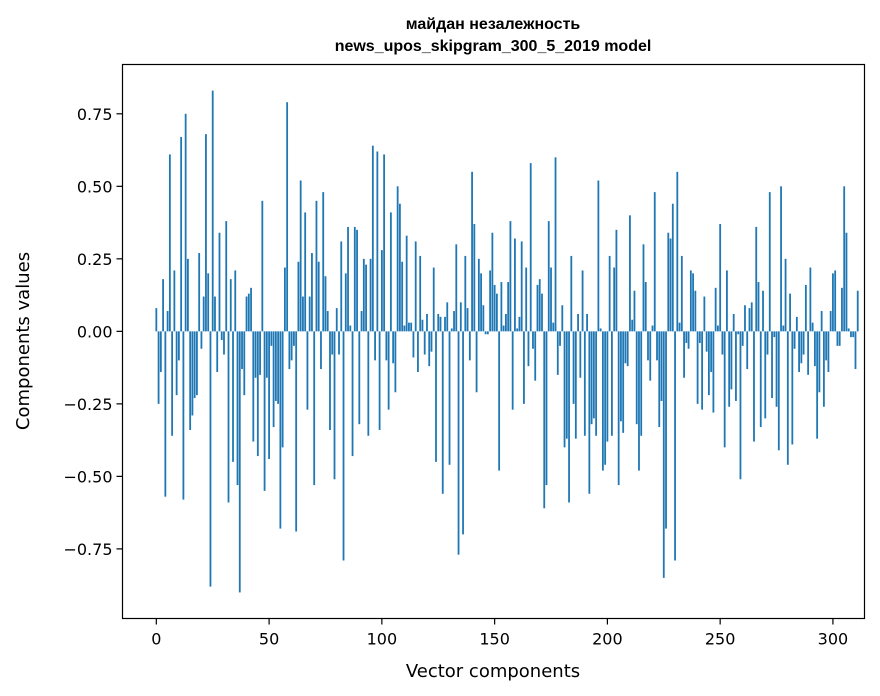 The width and height of the screenshot is (880, 696). Describe the element at coordinates (493, 46) in the screenshot. I see `chart-title-line-2: news_upos_skipgram_300_5_2019 model` at that location.